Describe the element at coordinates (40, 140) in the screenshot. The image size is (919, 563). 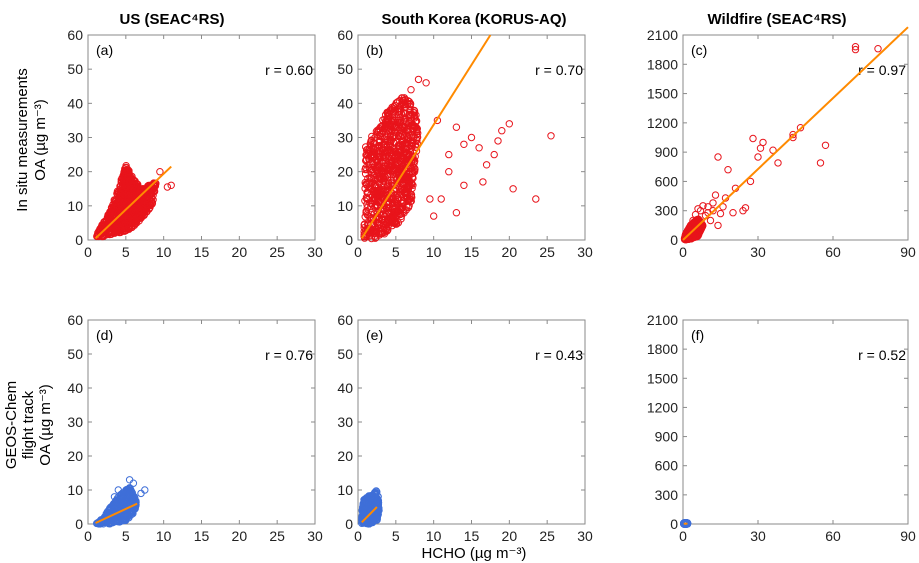
I see `row-label-insitu-line2: OA (µg m⁻³)` at that location.